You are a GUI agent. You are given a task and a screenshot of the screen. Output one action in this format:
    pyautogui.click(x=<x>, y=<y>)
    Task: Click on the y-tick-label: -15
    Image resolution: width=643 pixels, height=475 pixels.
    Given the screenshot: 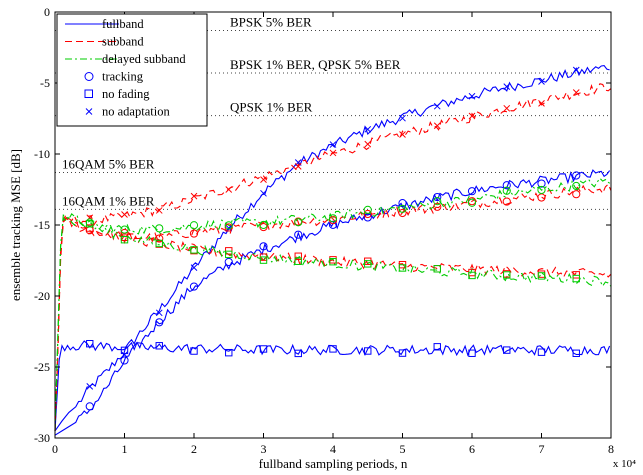 What is the action you would take?
    pyautogui.click(x=42, y=225)
    